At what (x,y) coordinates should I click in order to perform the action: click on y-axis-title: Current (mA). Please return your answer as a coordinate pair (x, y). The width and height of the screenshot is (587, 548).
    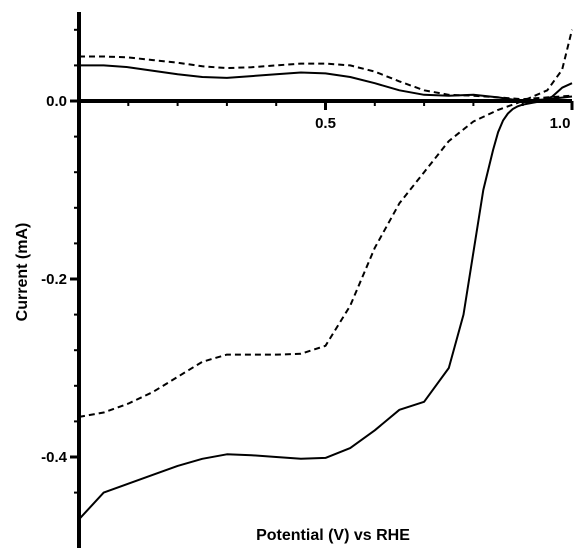
    Looking at the image, I should click on (22, 272).